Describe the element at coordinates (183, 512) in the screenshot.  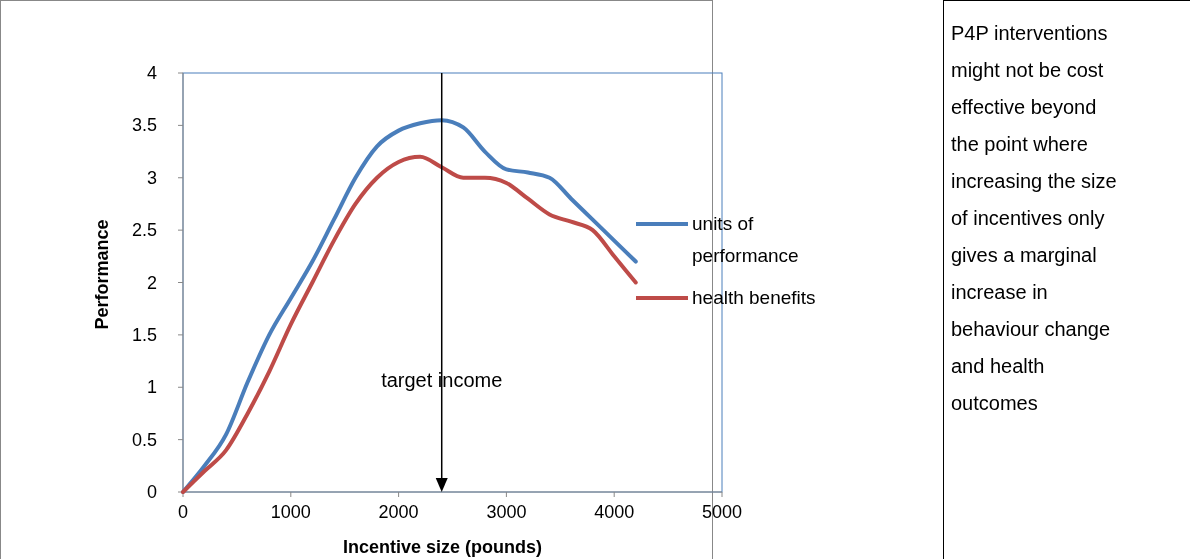
I see `x-tick-label: 0` at that location.